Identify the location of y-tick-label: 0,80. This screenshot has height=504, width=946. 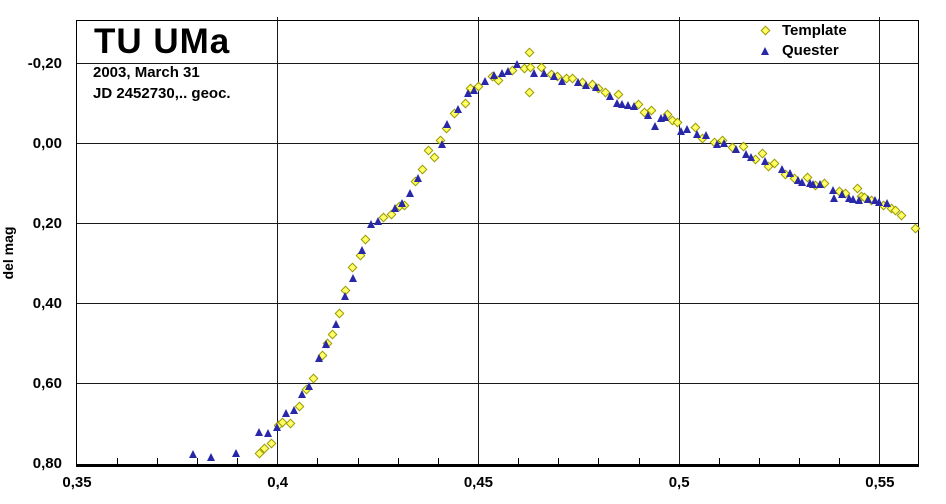
(47, 463).